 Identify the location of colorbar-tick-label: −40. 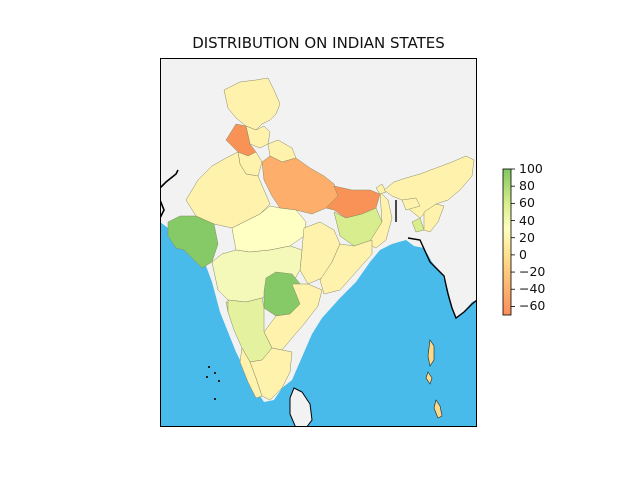
(532, 289).